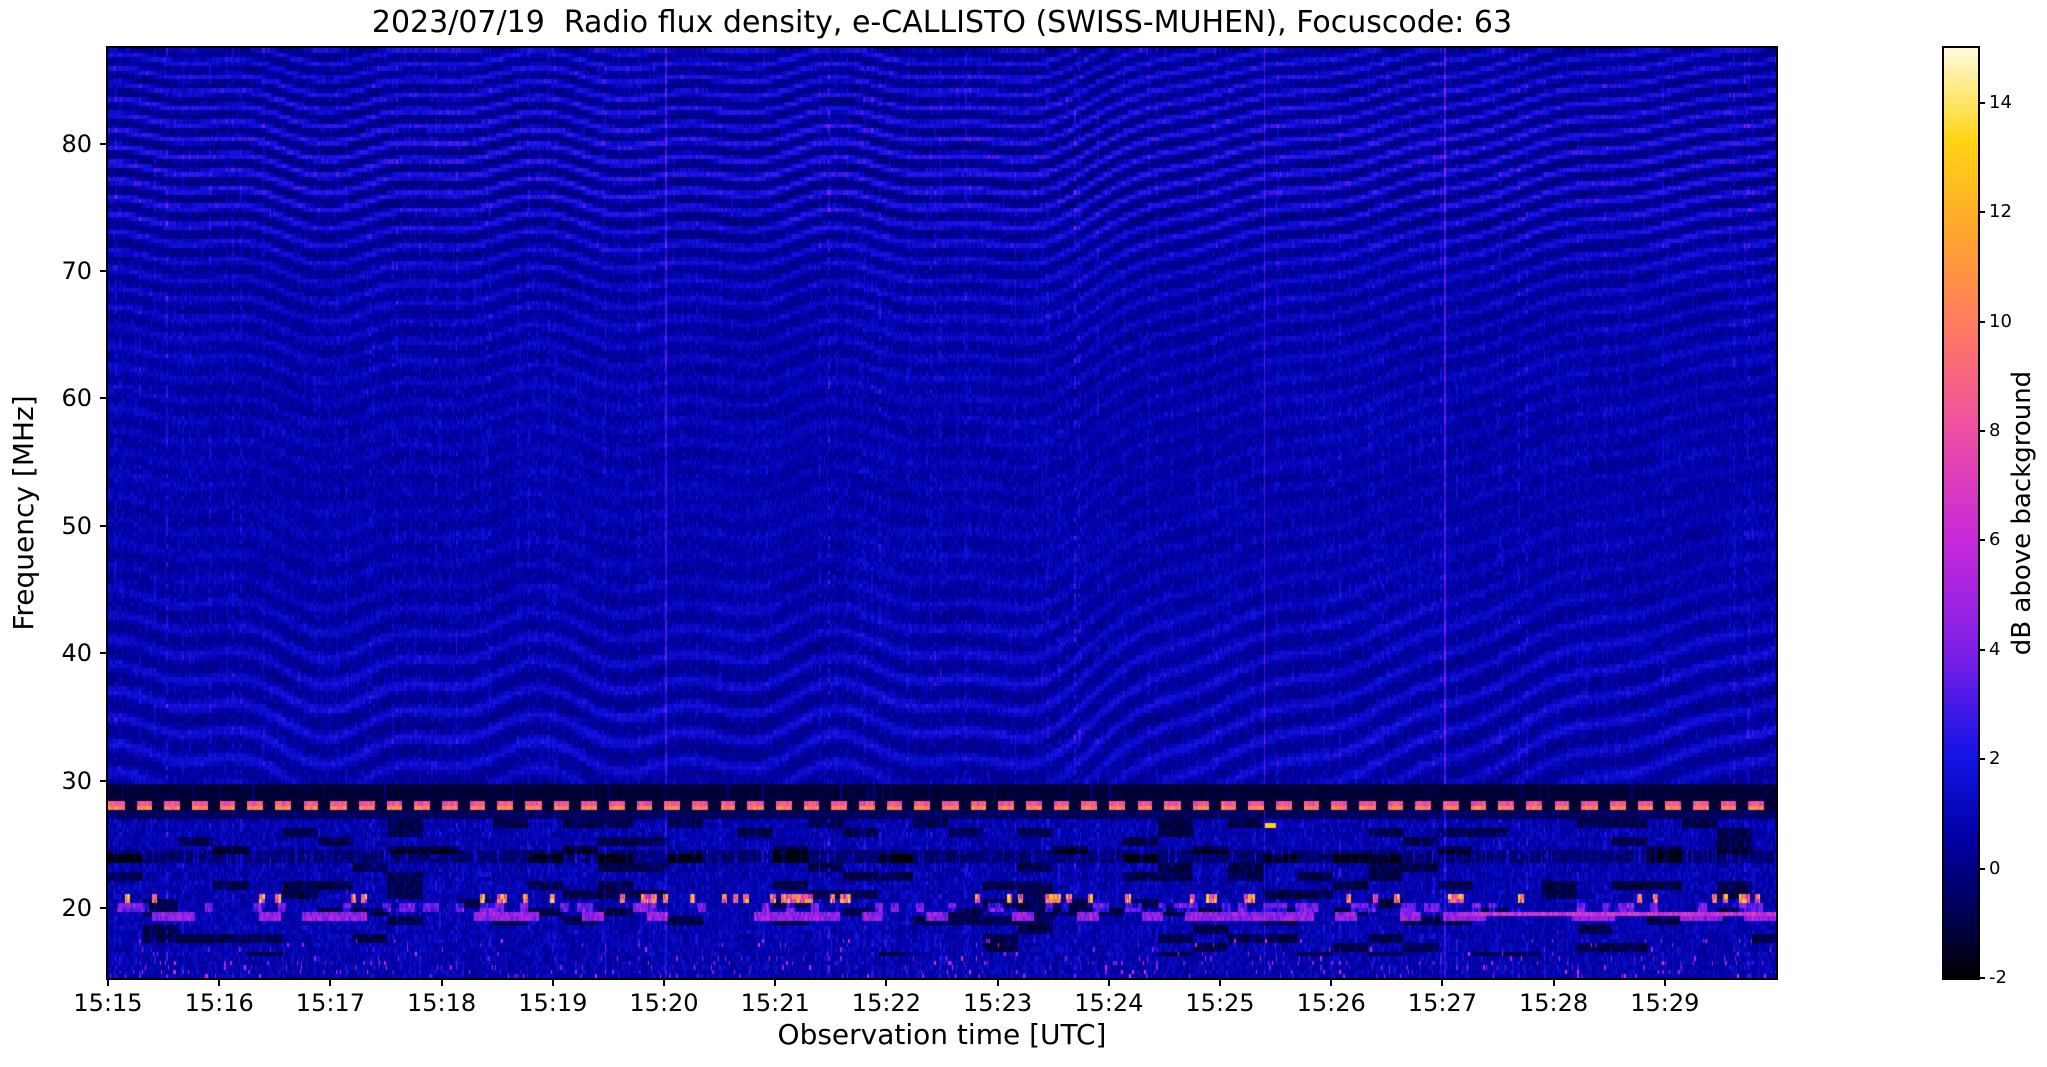 This screenshot has width=2047, height=1067. Describe the element at coordinates (1109, 1003) in the screenshot. I see `x-tick-label: 15:24` at that location.